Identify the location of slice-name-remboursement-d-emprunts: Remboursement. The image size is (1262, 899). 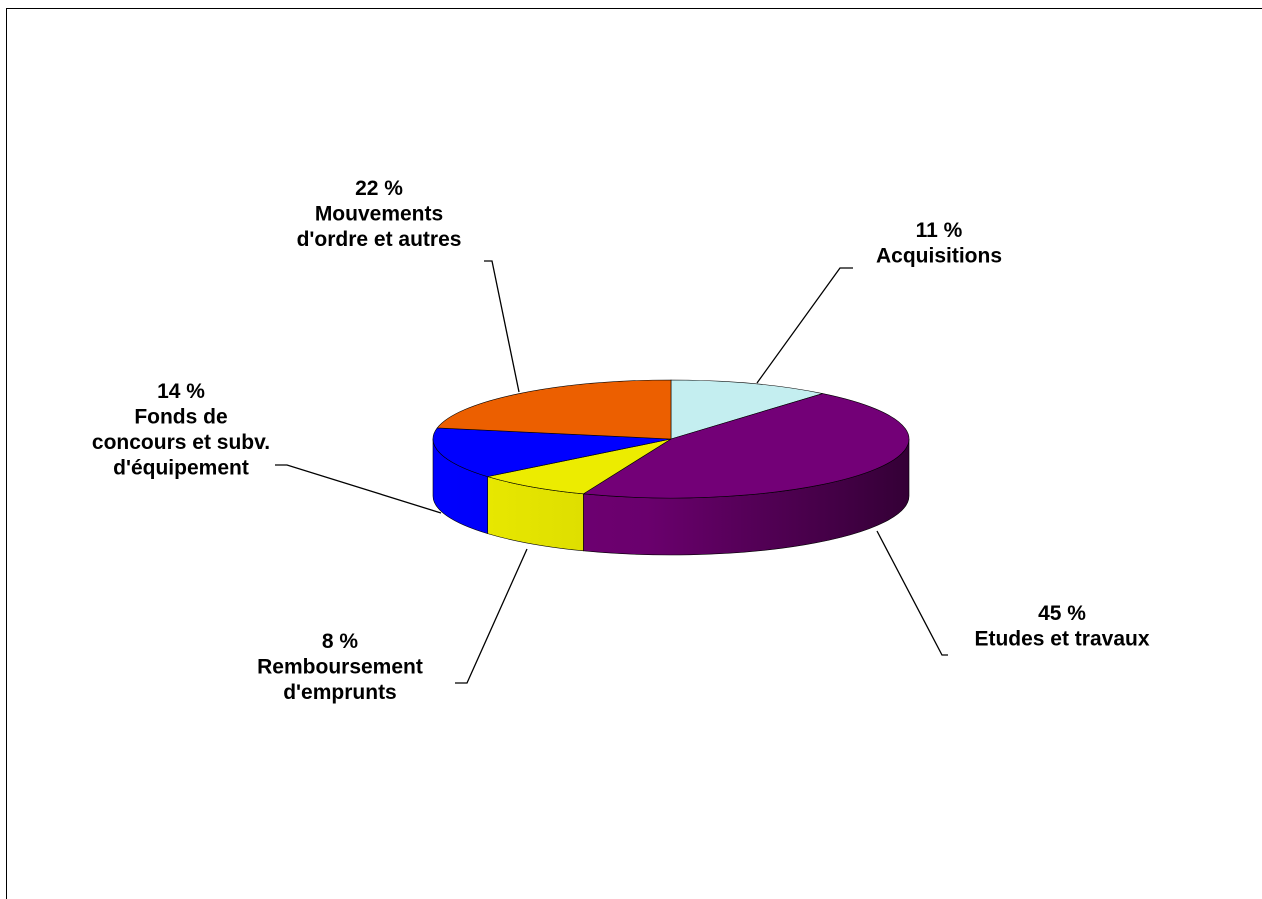
(340, 667).